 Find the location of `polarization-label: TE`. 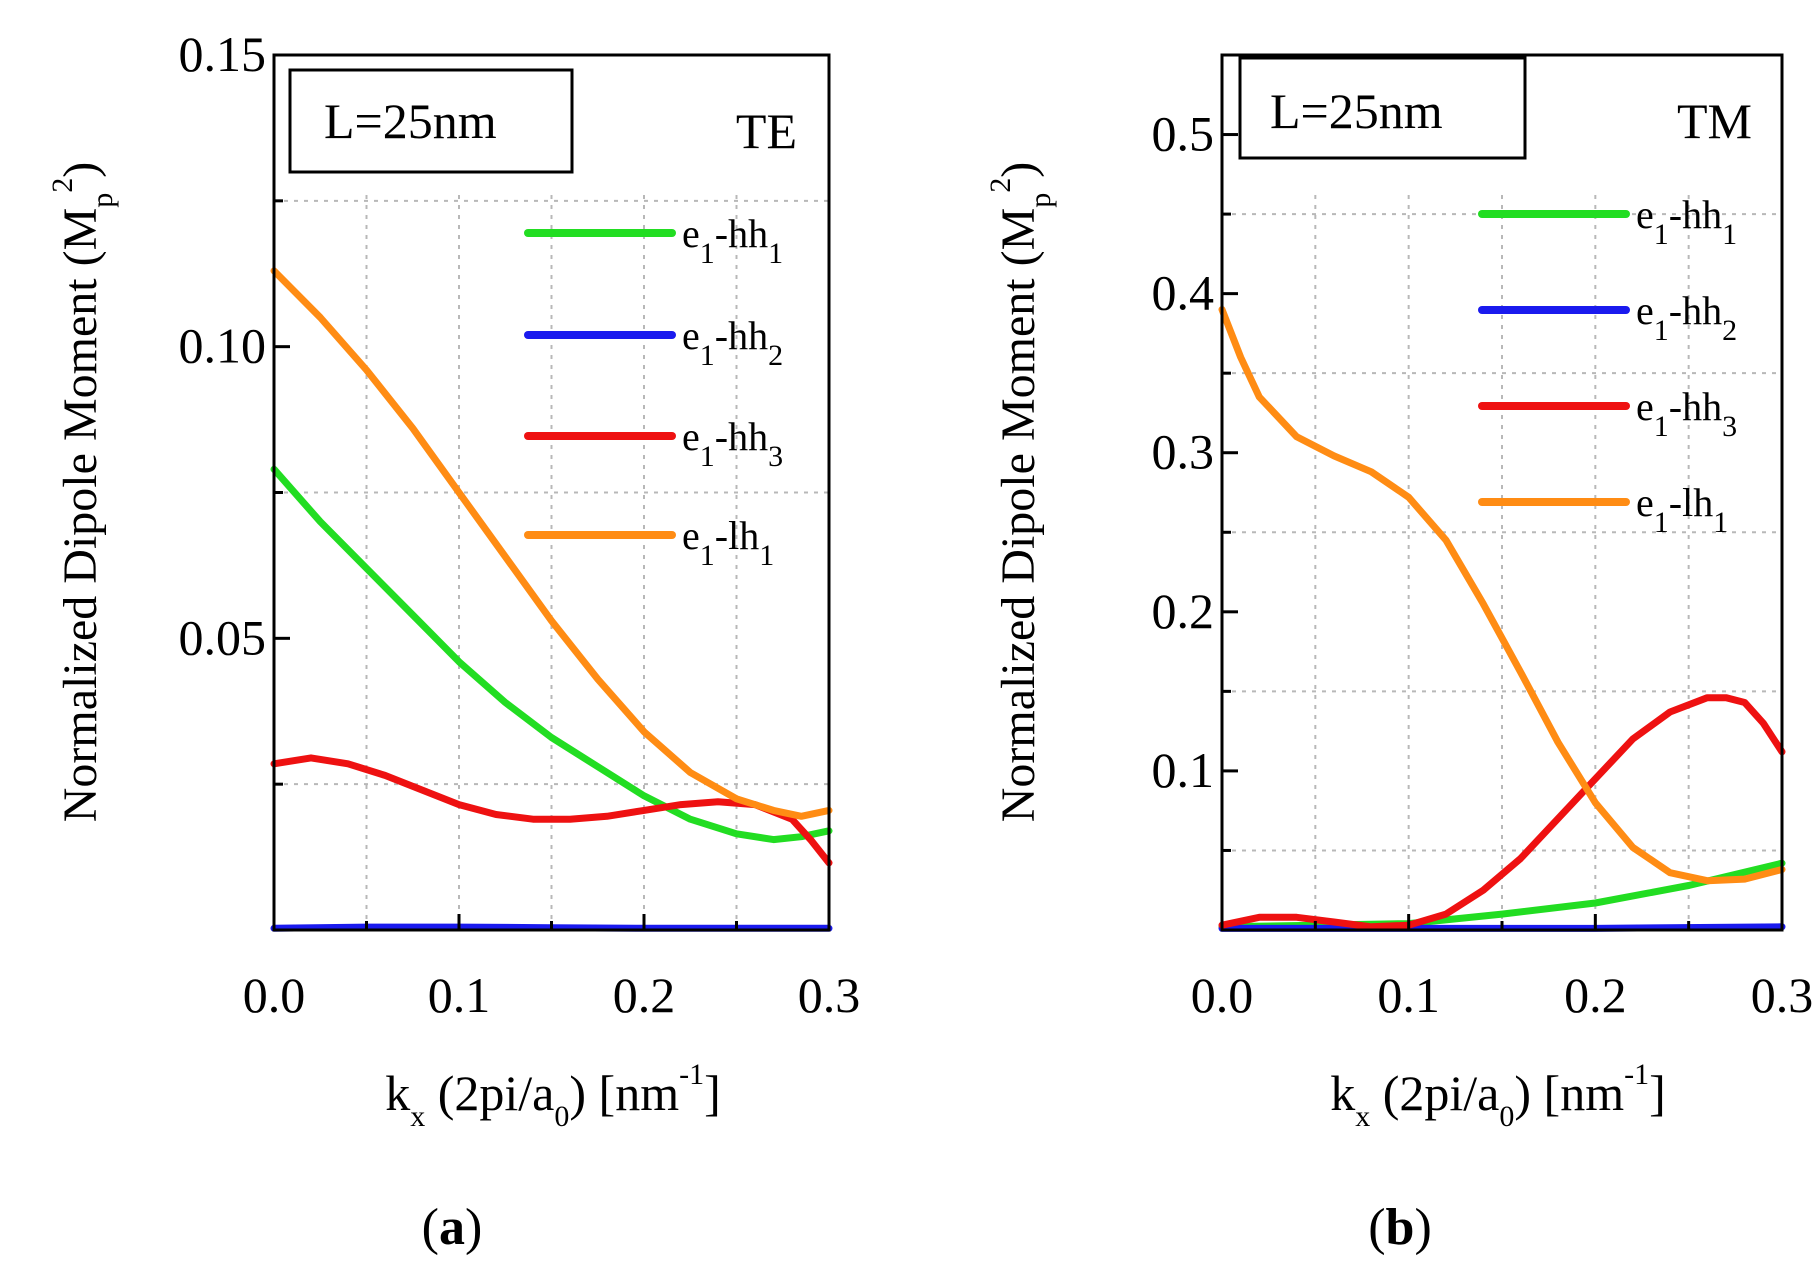

polarization-label: TE is located at coordinates (766, 131).